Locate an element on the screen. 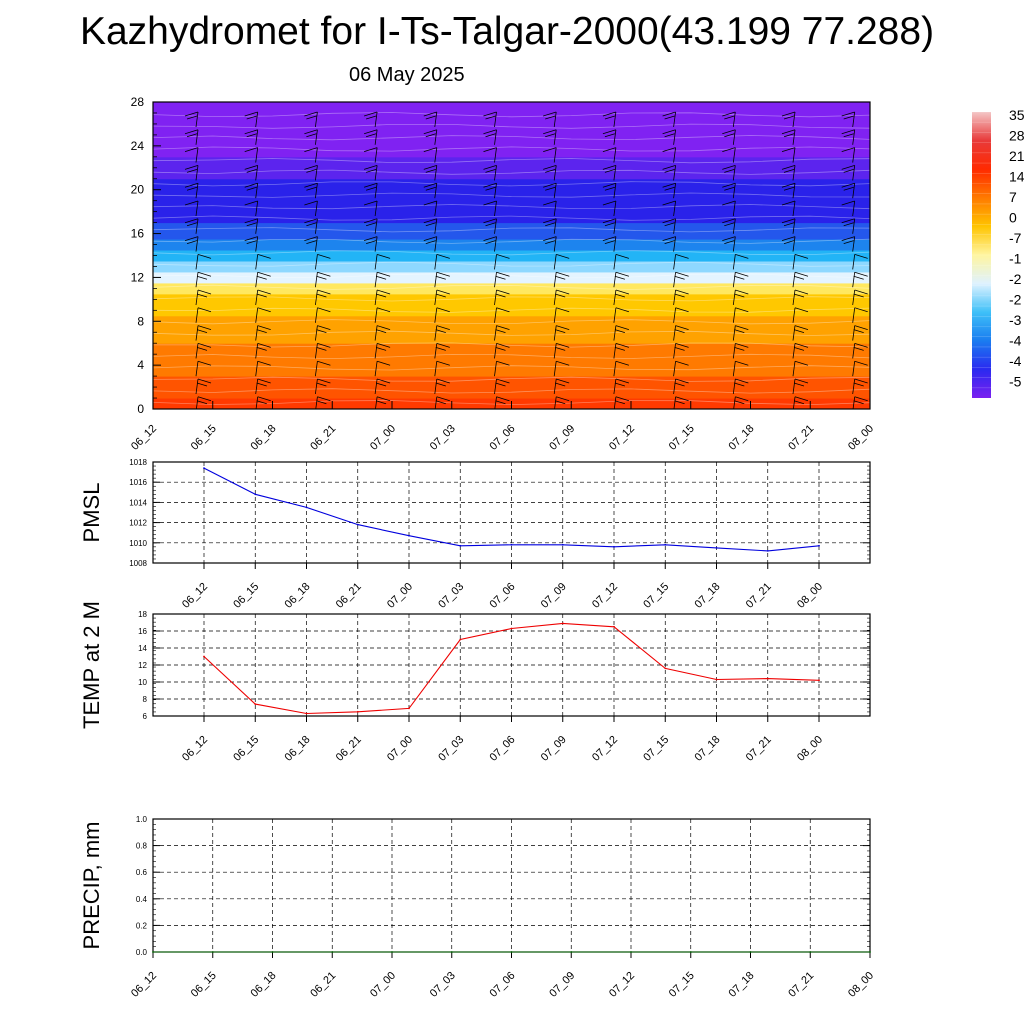  heatmap-x-tick-label: 07_06 is located at coordinates (503, 438).